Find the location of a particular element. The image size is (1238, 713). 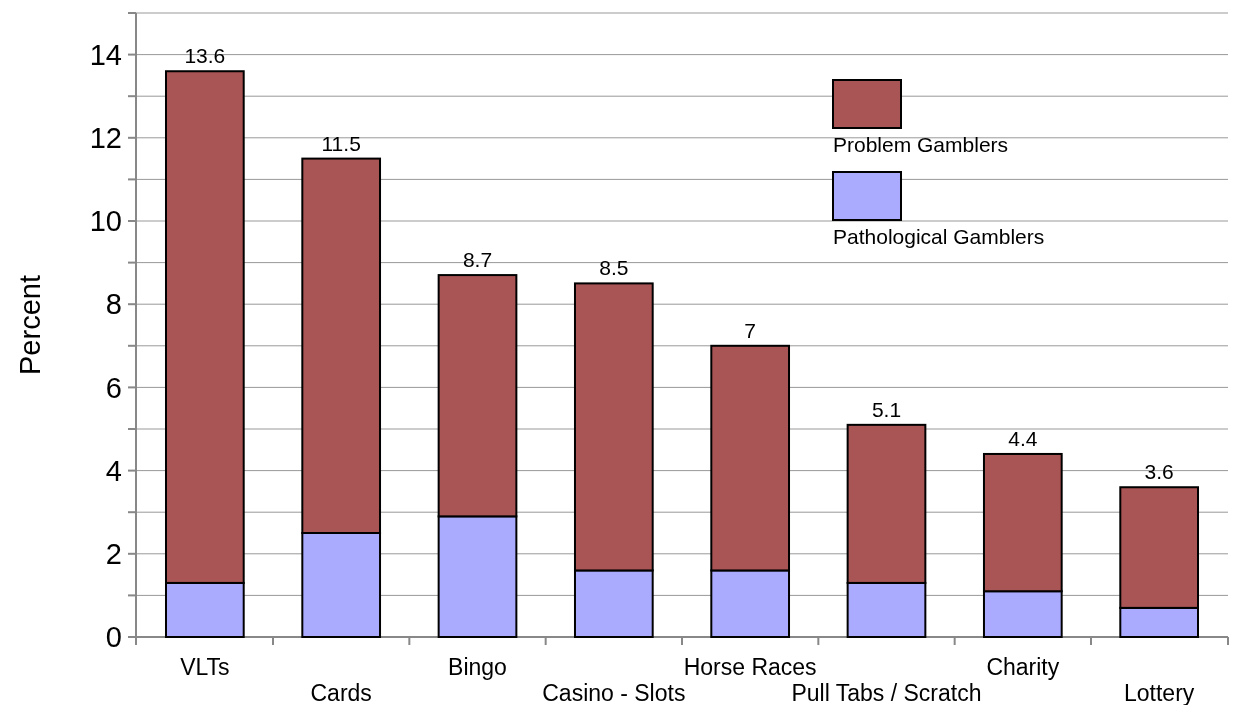

total-label: 7 is located at coordinates (750, 330).